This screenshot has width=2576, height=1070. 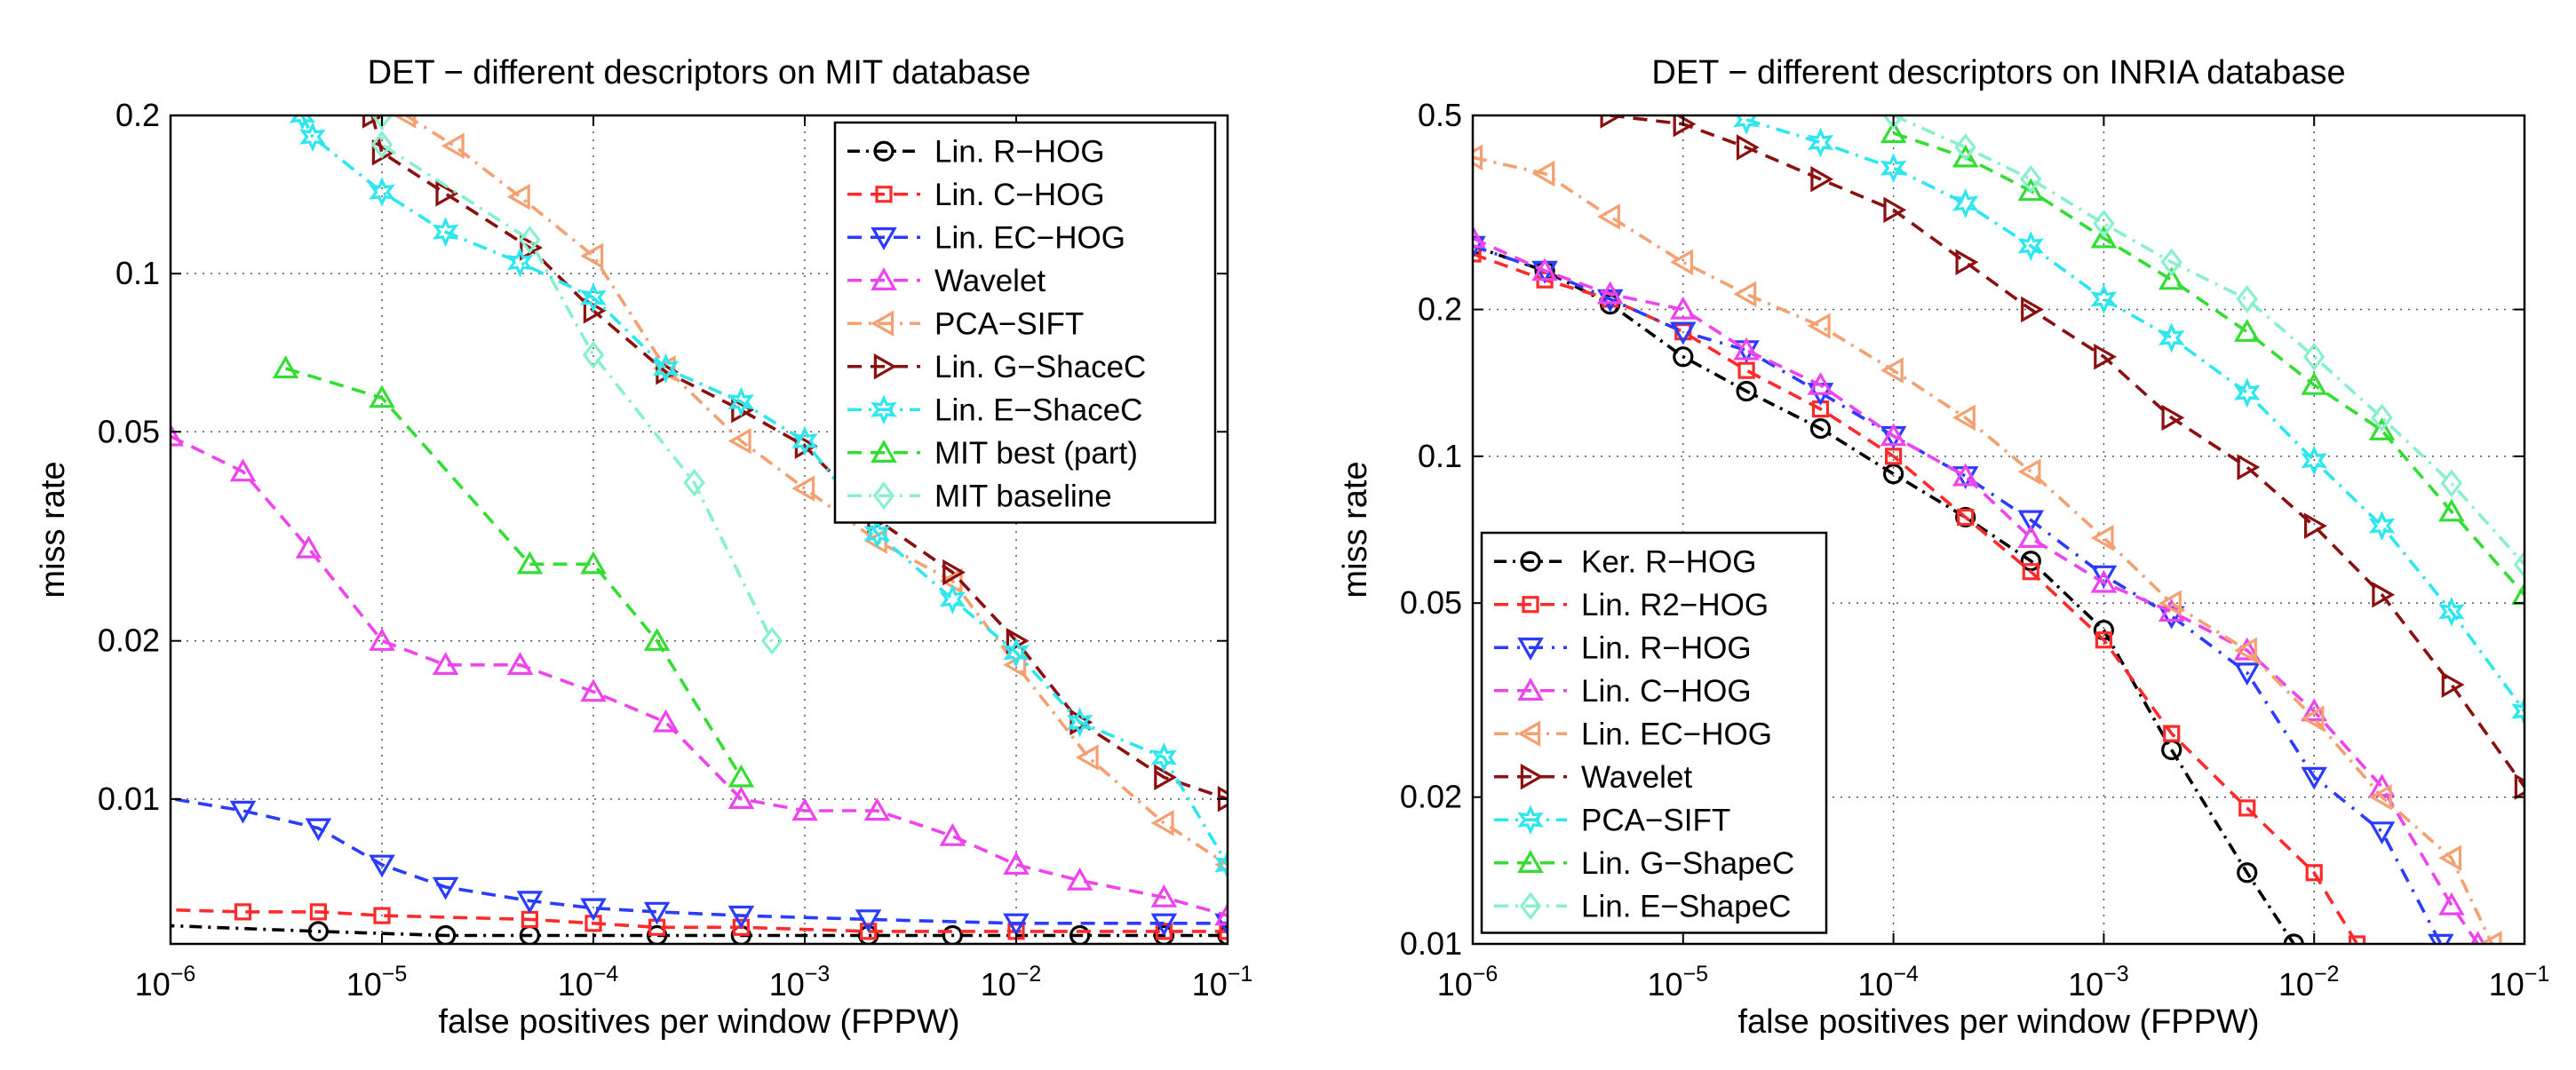 I want to click on mit-series-mit-baseline-point, so click(x=382, y=145).